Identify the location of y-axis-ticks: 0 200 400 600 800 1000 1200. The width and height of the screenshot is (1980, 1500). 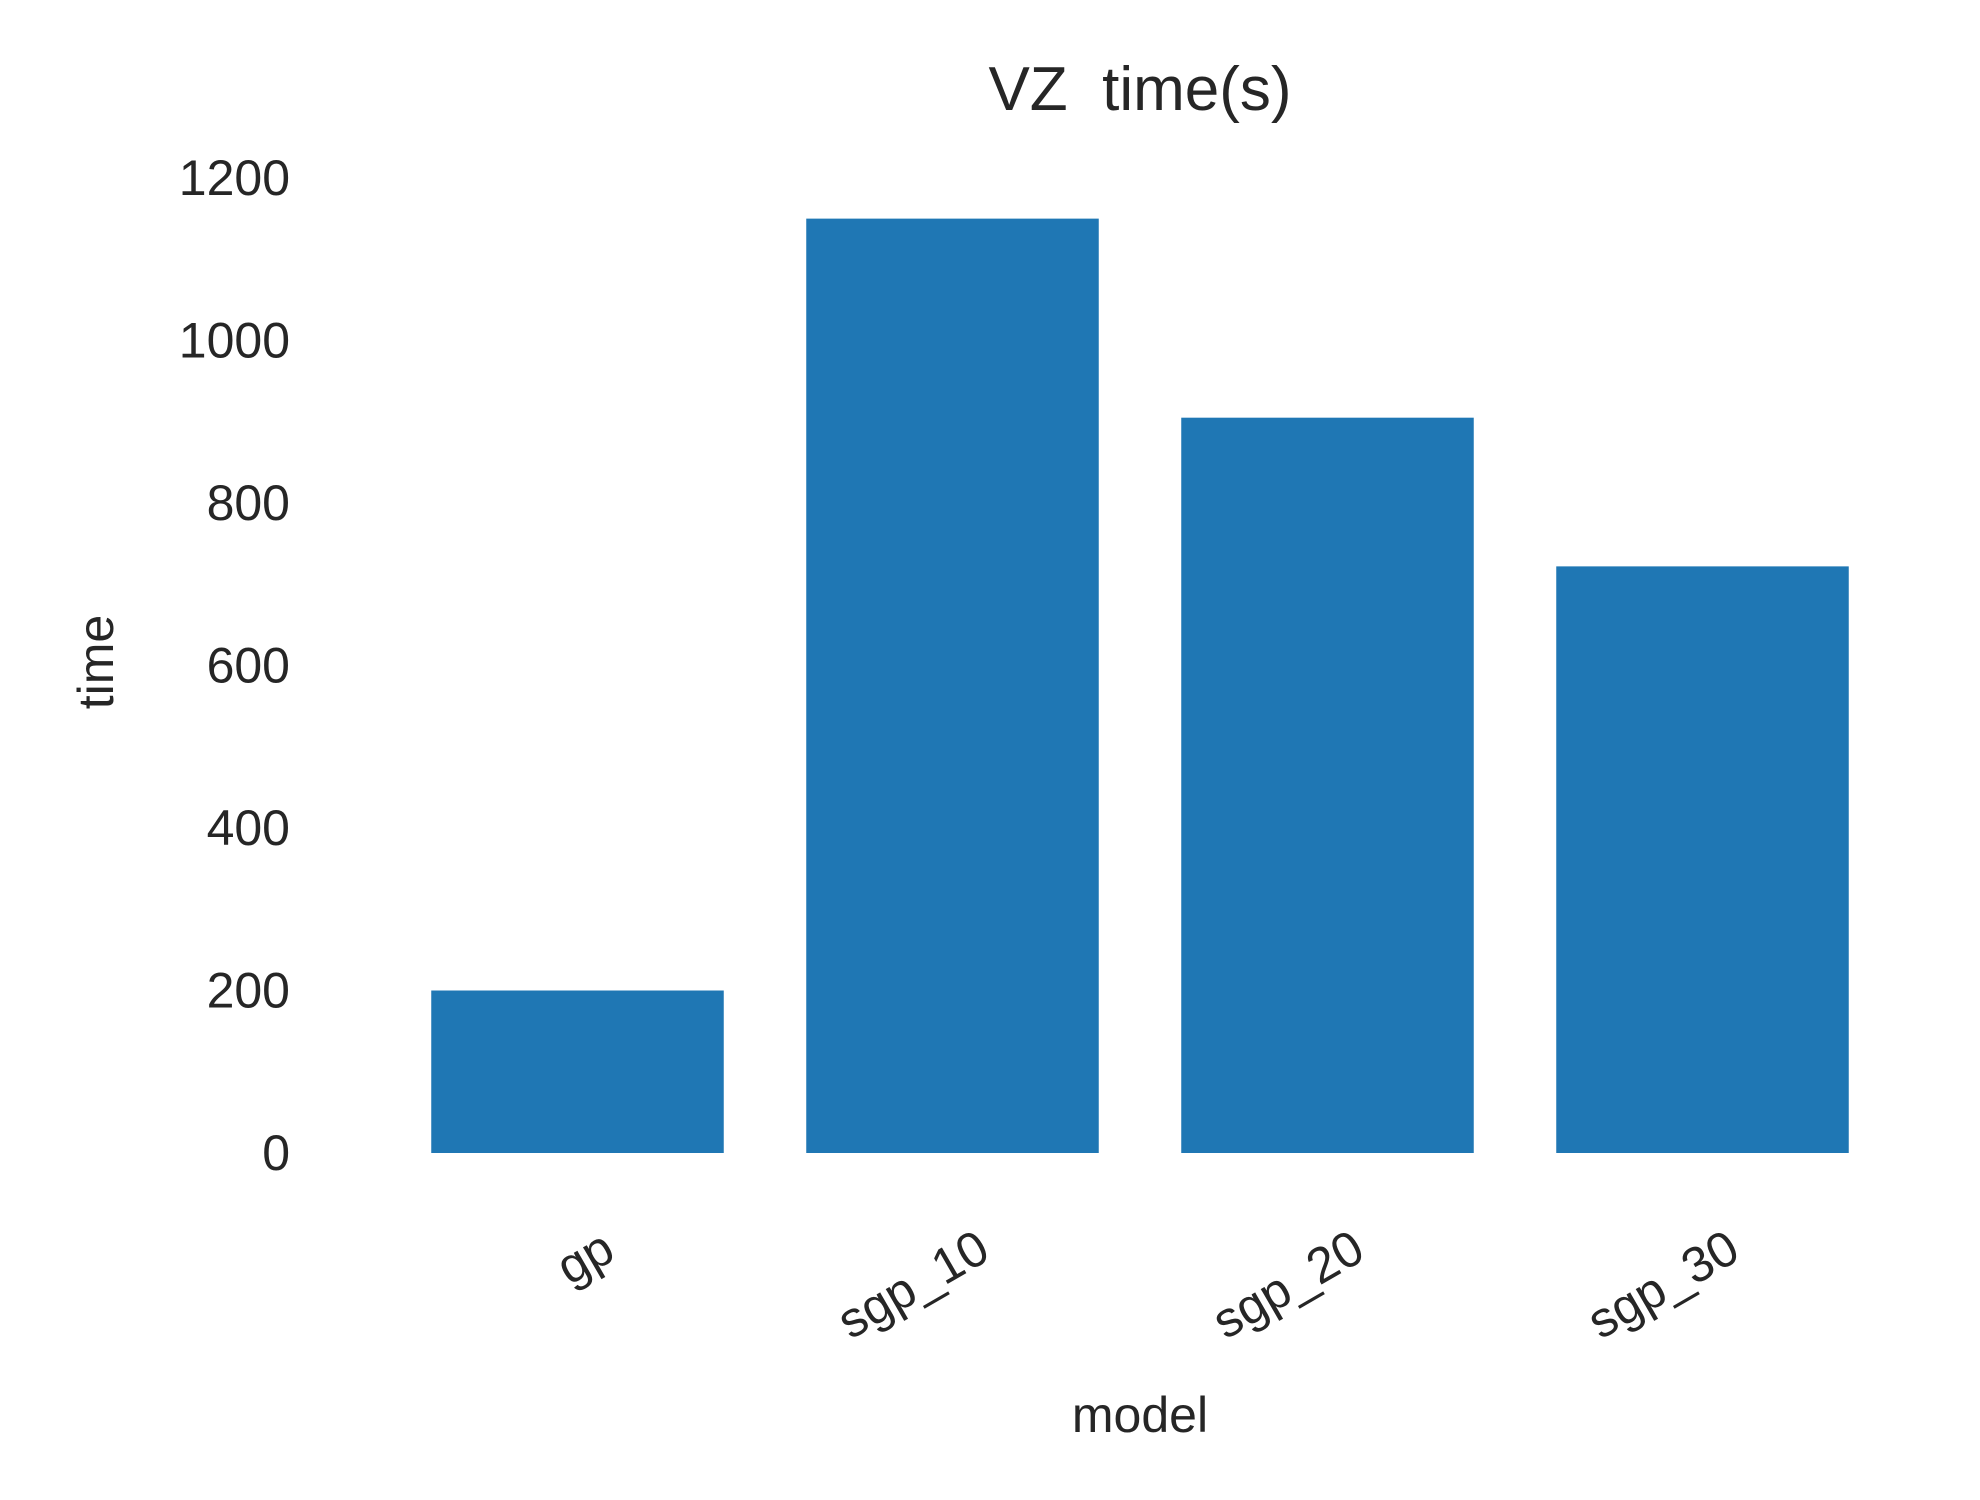
(234, 665).